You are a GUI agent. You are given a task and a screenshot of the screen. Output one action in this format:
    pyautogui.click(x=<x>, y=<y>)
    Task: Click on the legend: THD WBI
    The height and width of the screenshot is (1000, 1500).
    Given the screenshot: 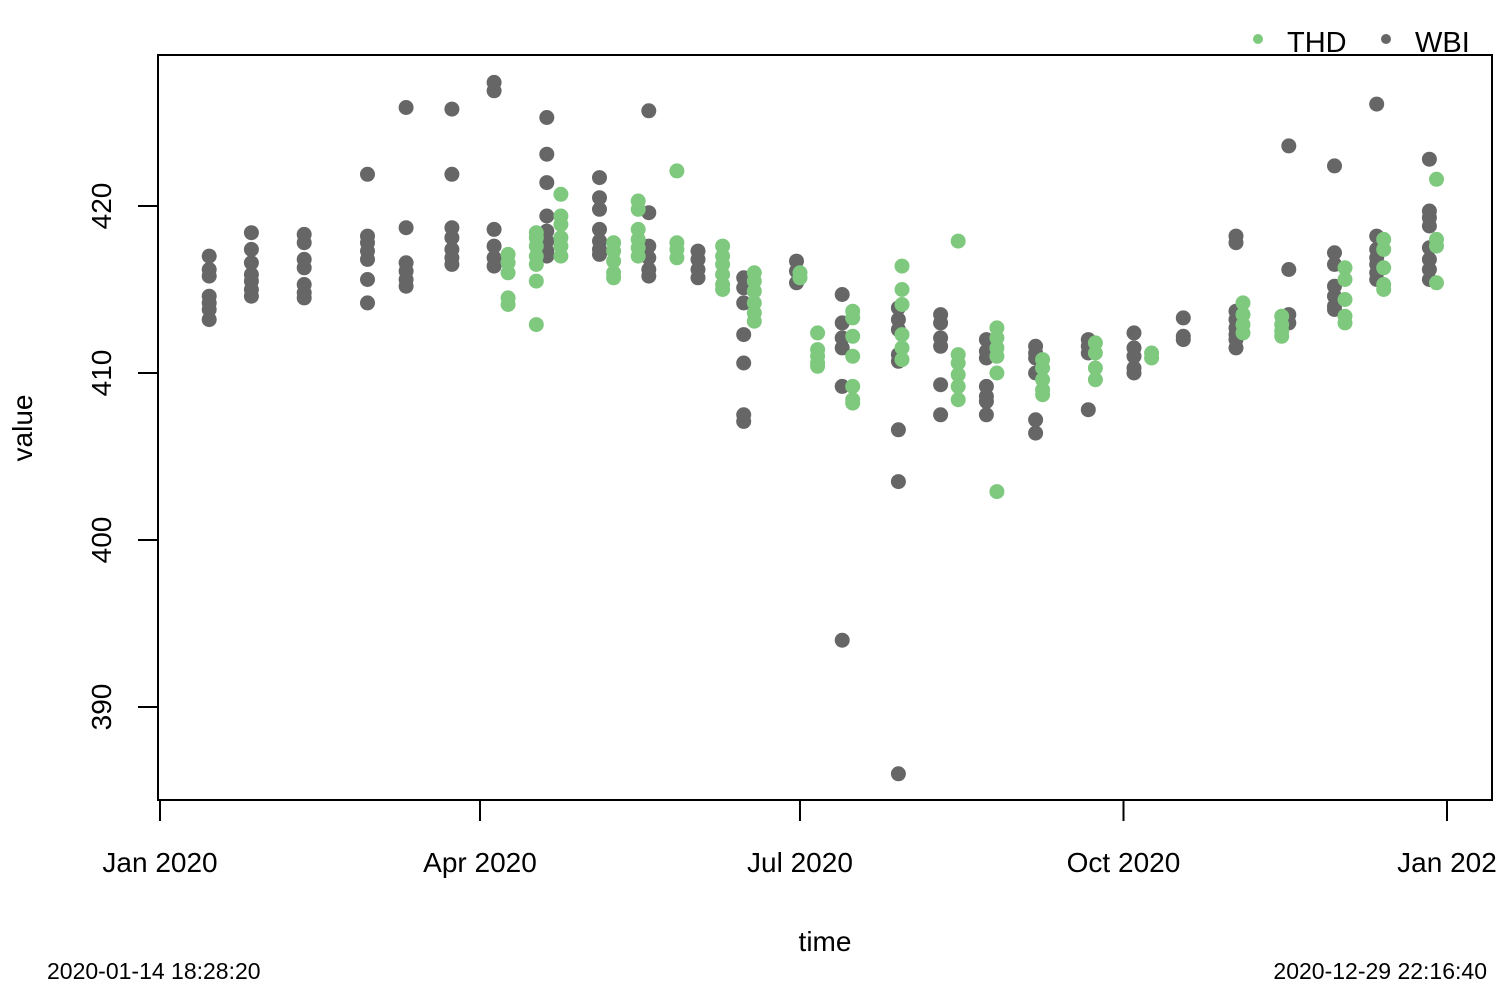 What is the action you would take?
    pyautogui.click(x=1361, y=43)
    